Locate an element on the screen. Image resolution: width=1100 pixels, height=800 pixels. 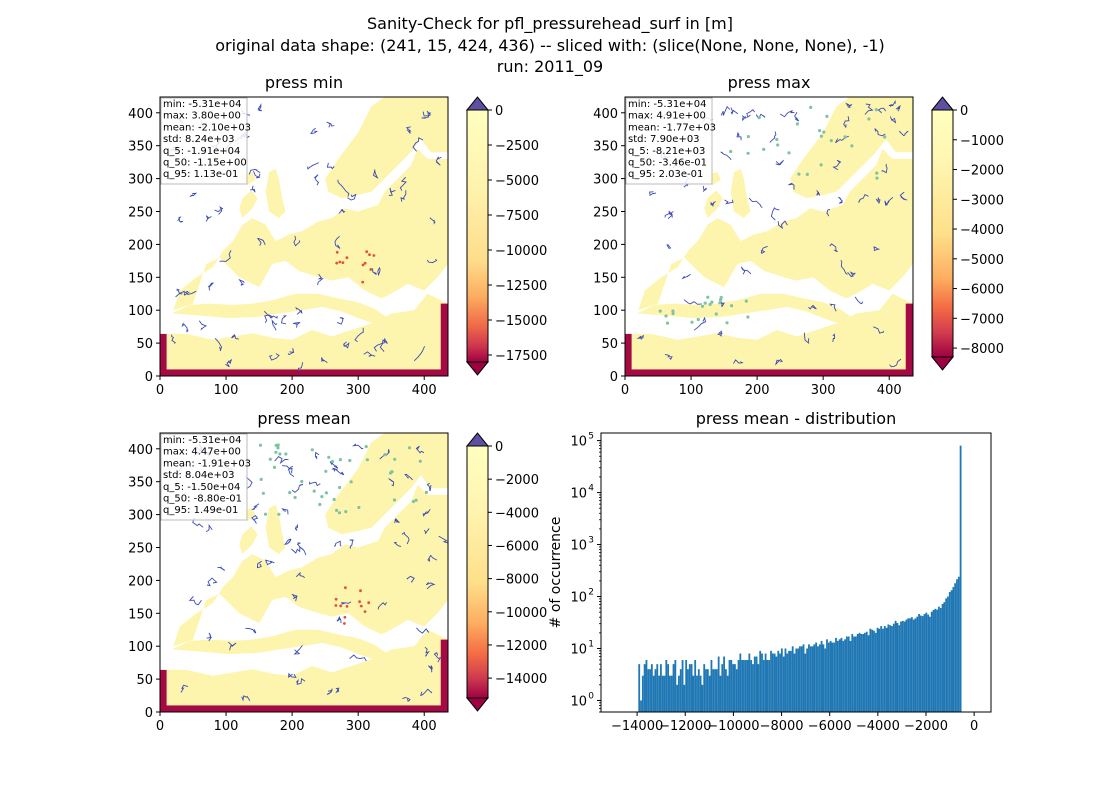
x-tick-label: −8000 is located at coordinates (782, 726).